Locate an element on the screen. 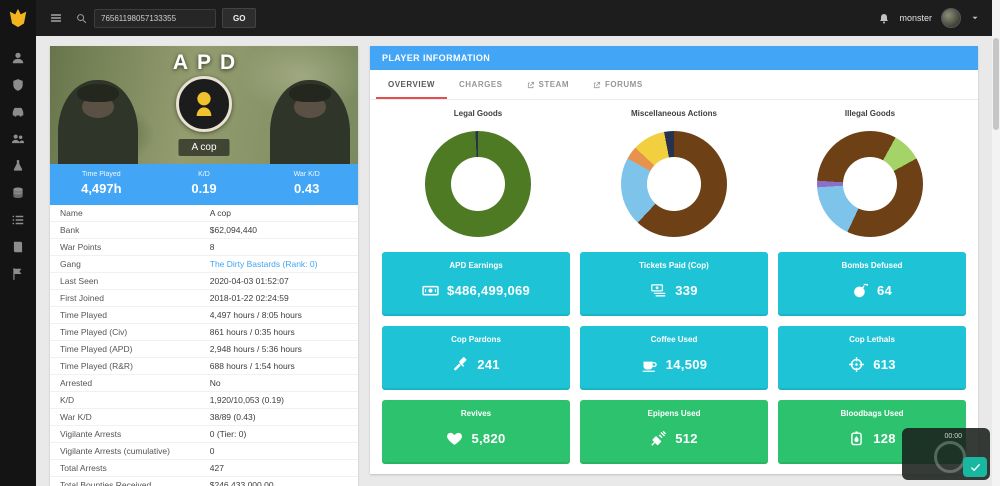 The image size is (1000, 486). table-row: First Joined 2018-01-22 02:24:59 is located at coordinates (204, 298).